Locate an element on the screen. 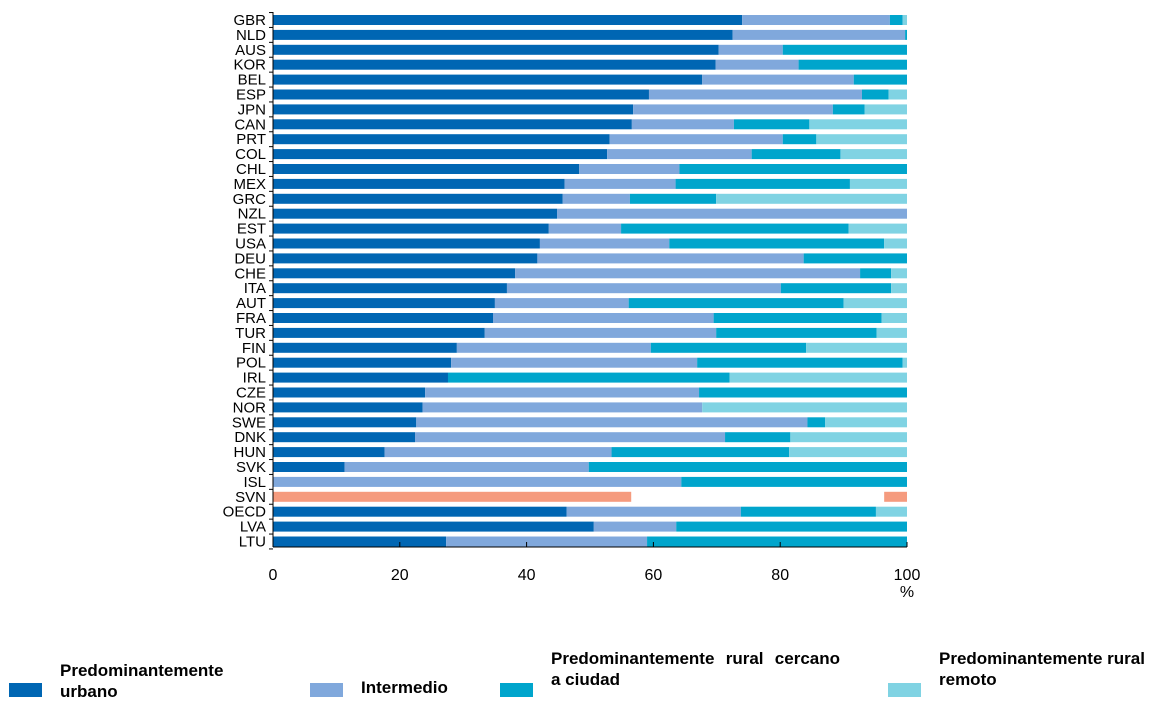  bar-can-predominantemente-rural-cercano-a-ciudad is located at coordinates (771, 124).